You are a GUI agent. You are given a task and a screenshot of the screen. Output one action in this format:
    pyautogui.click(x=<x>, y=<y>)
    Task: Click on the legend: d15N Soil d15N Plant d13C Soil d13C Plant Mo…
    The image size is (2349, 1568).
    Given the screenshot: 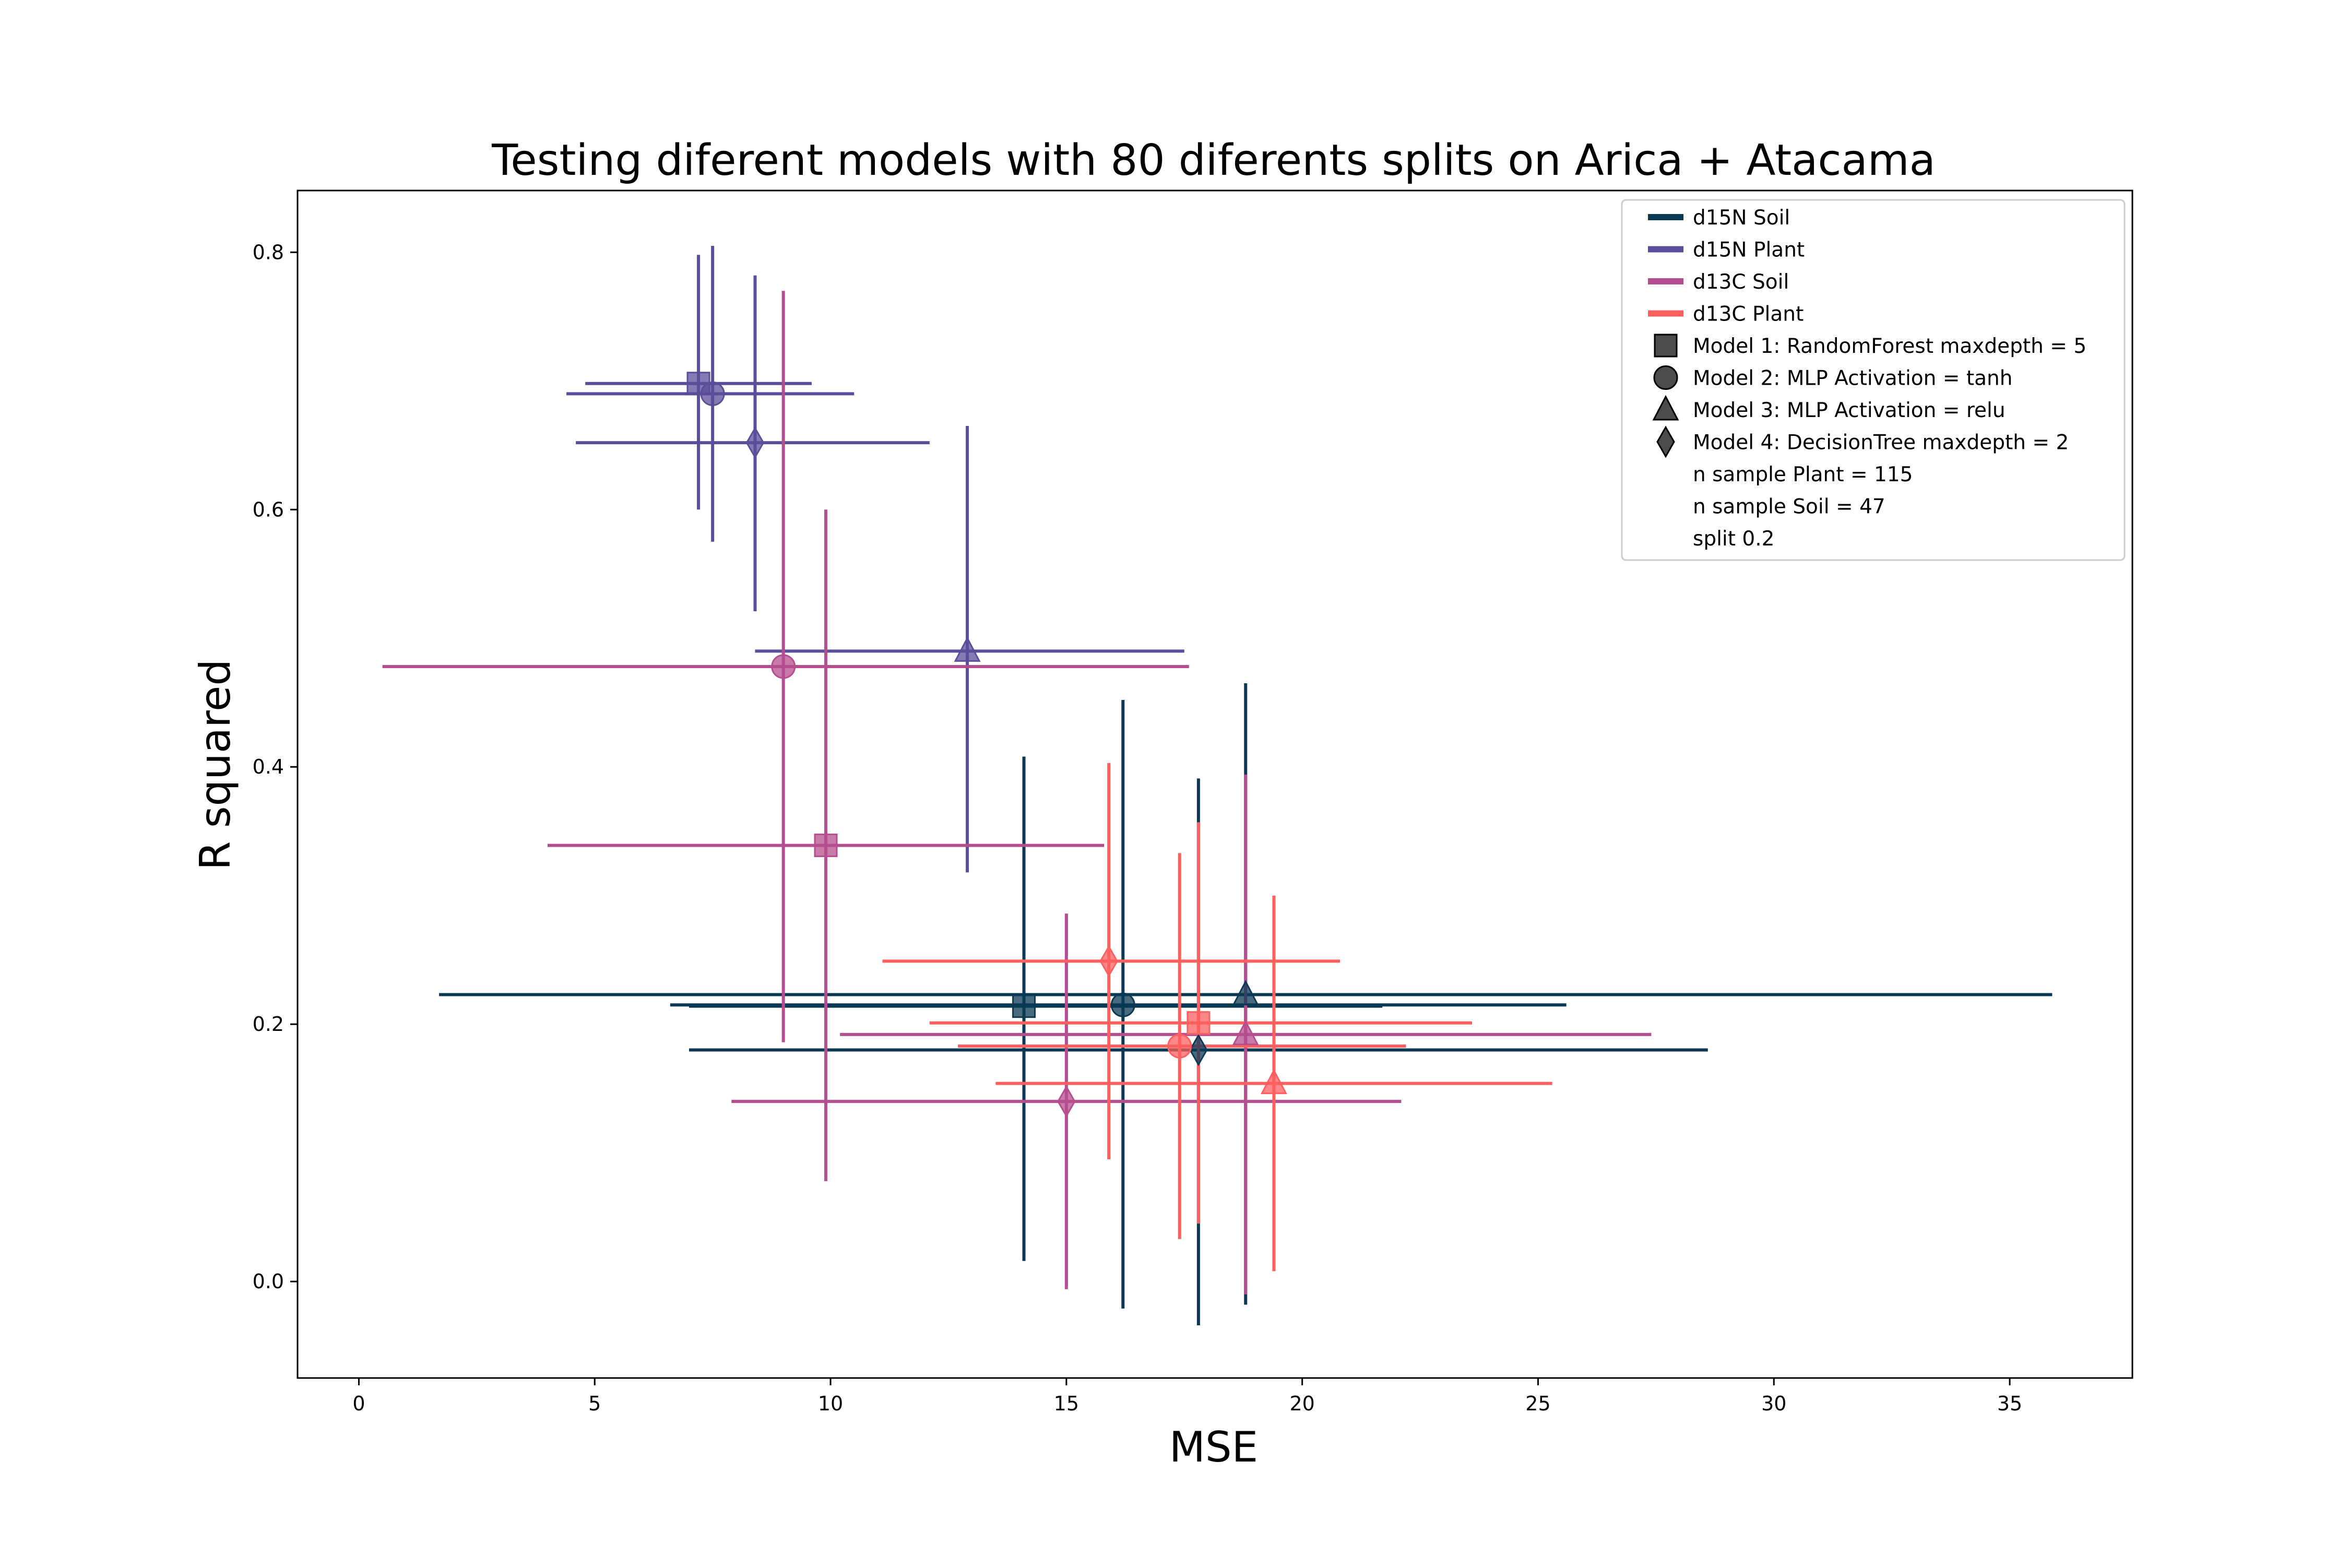 What is the action you would take?
    pyautogui.click(x=1873, y=380)
    